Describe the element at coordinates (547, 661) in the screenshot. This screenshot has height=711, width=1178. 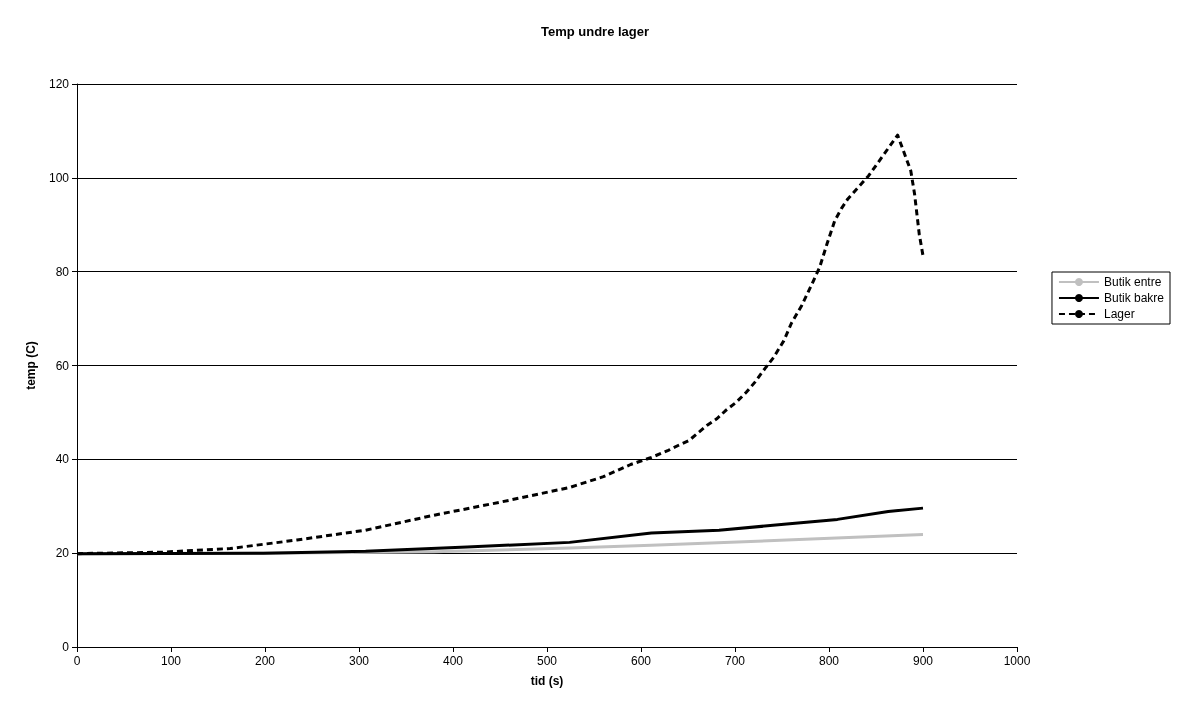
I see `x-tick-label: 500` at that location.